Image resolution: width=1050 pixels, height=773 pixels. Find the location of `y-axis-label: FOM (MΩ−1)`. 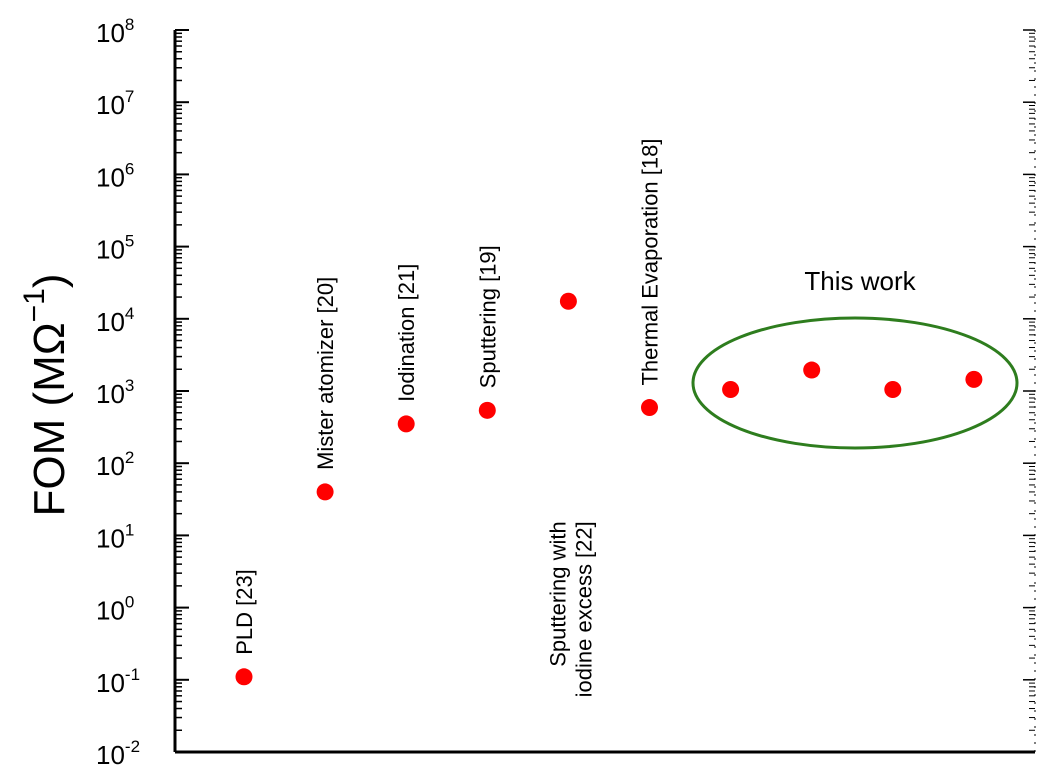

y-axis-label: FOM (MΩ−1) is located at coordinates (46, 394).